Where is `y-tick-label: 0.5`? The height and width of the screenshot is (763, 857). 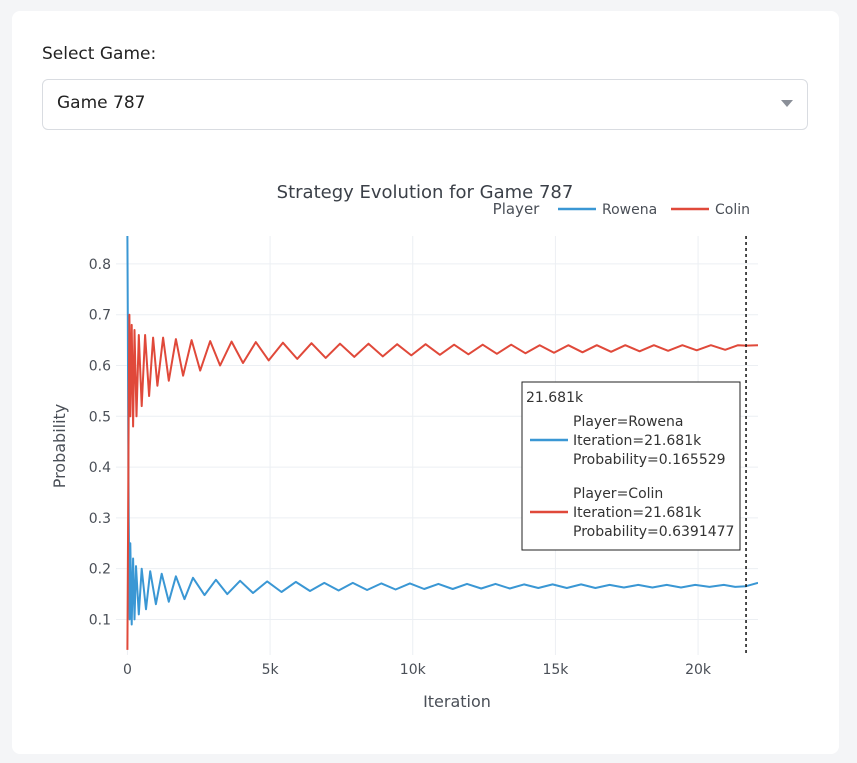 y-tick-label: 0.5 is located at coordinates (100, 417).